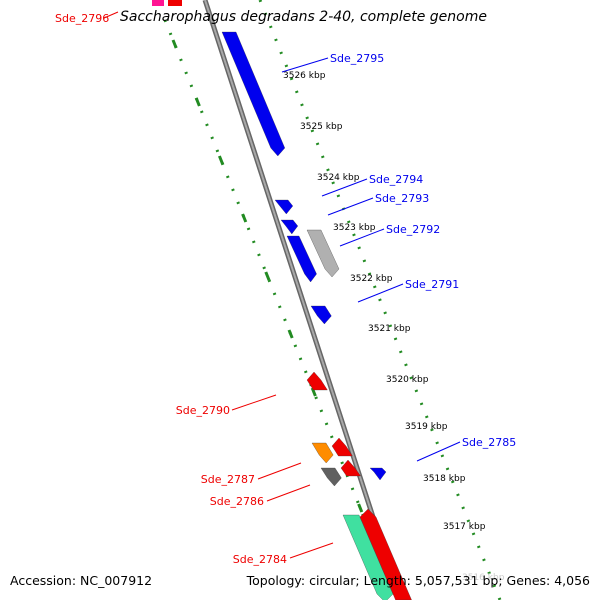  What do you see at coordinates (396, 179) in the screenshot?
I see `gene-label-Sde_2794: Sde_2794` at bounding box center [396, 179].